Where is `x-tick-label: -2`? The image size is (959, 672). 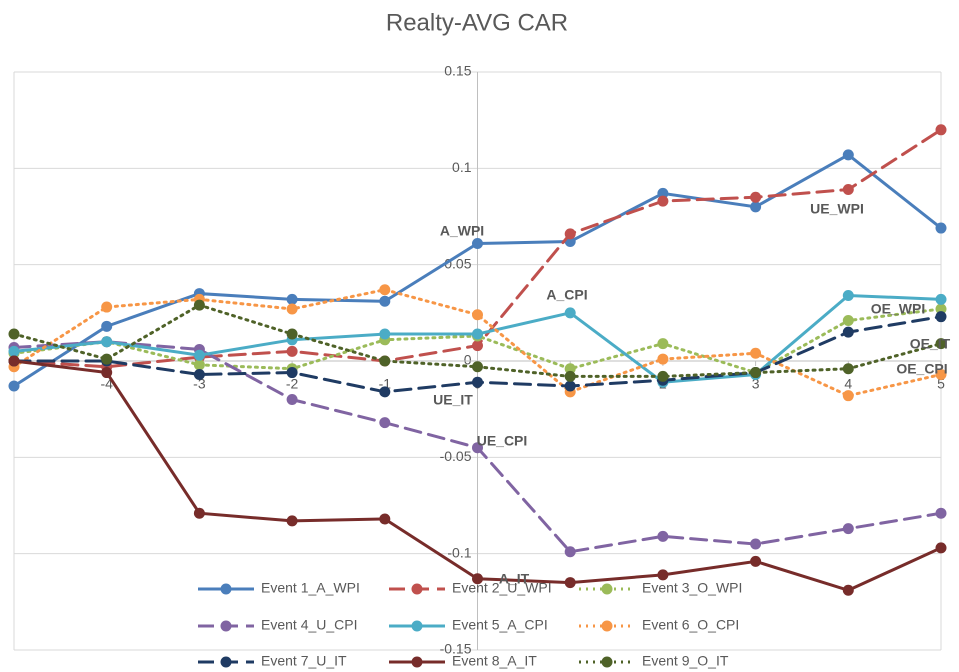
x-tick-label: -2 is located at coordinates (292, 384).